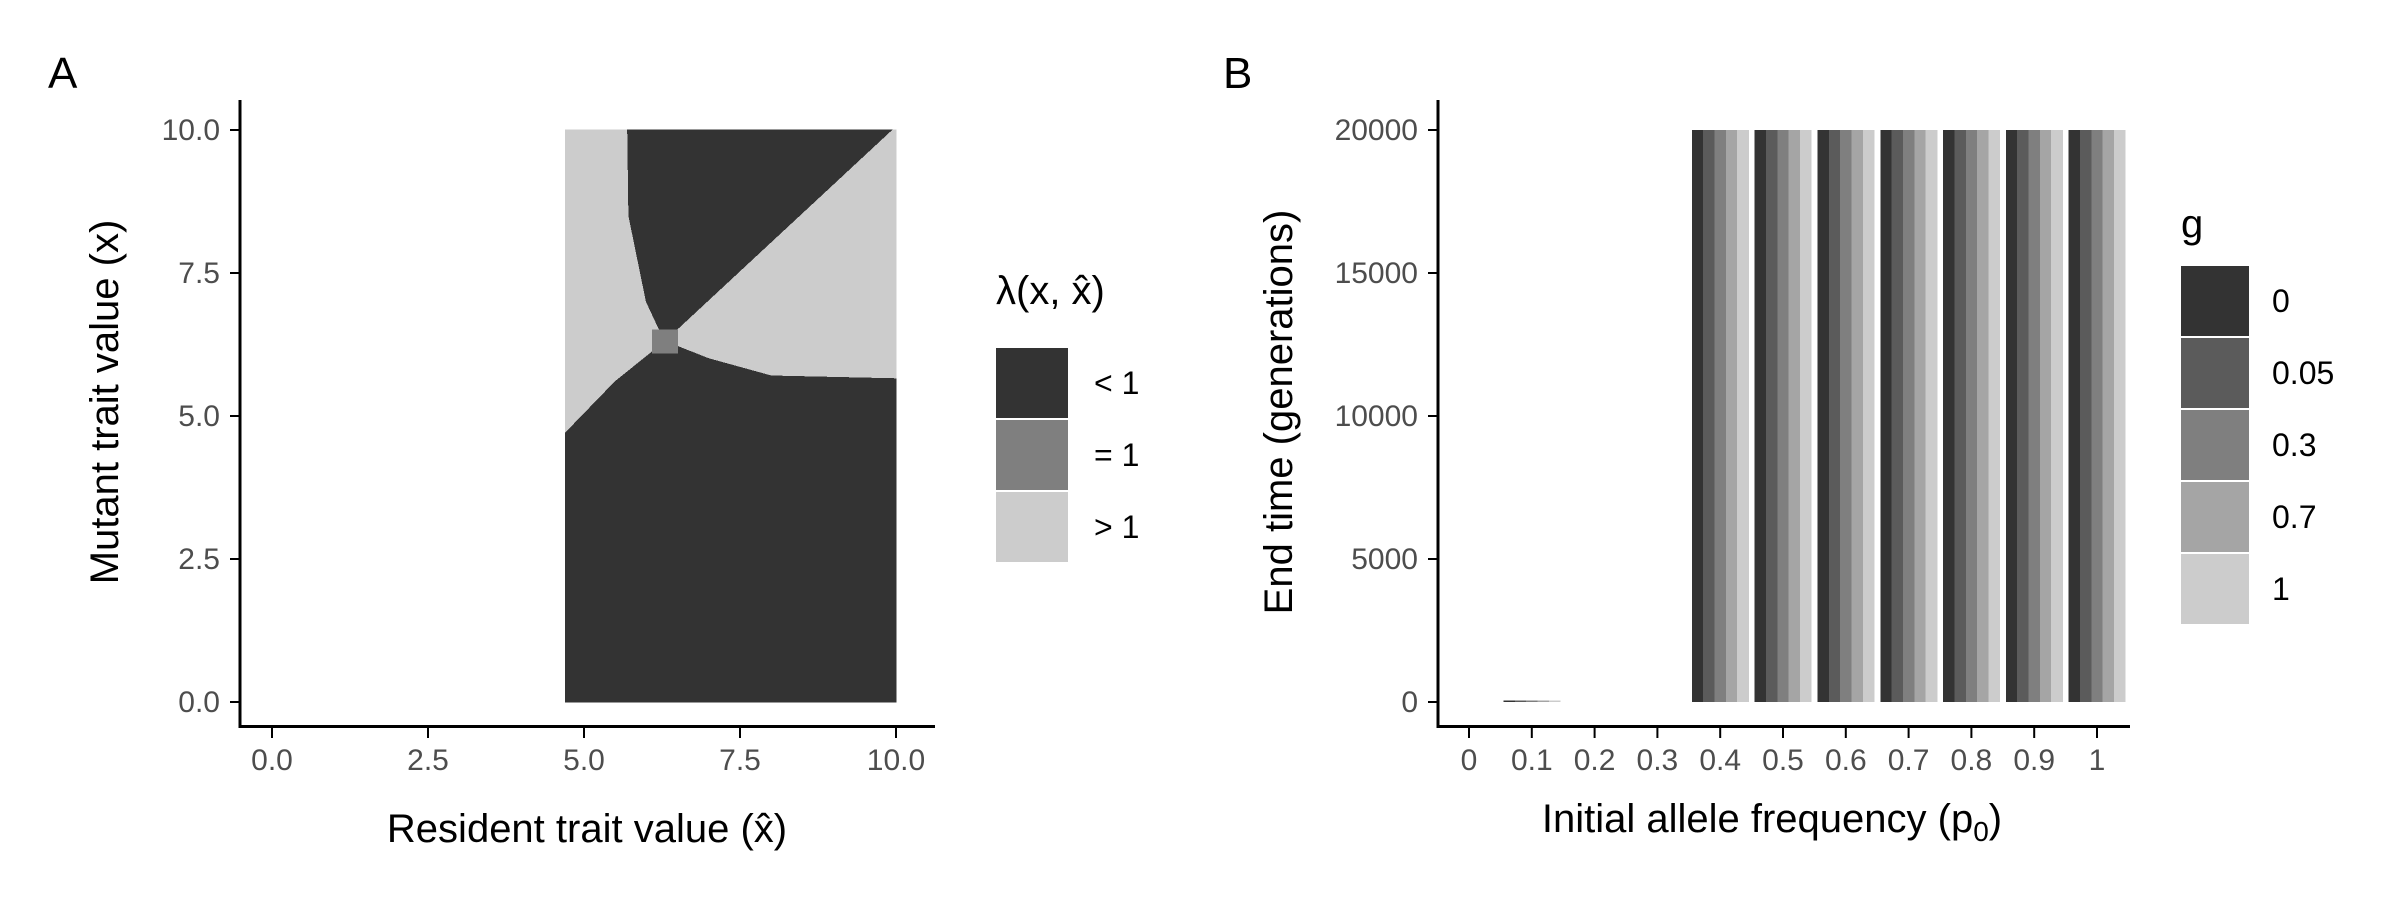  What do you see at coordinates (1972, 760) in the screenshot?
I see `panel-b-x-tick-label: 0.8` at bounding box center [1972, 760].